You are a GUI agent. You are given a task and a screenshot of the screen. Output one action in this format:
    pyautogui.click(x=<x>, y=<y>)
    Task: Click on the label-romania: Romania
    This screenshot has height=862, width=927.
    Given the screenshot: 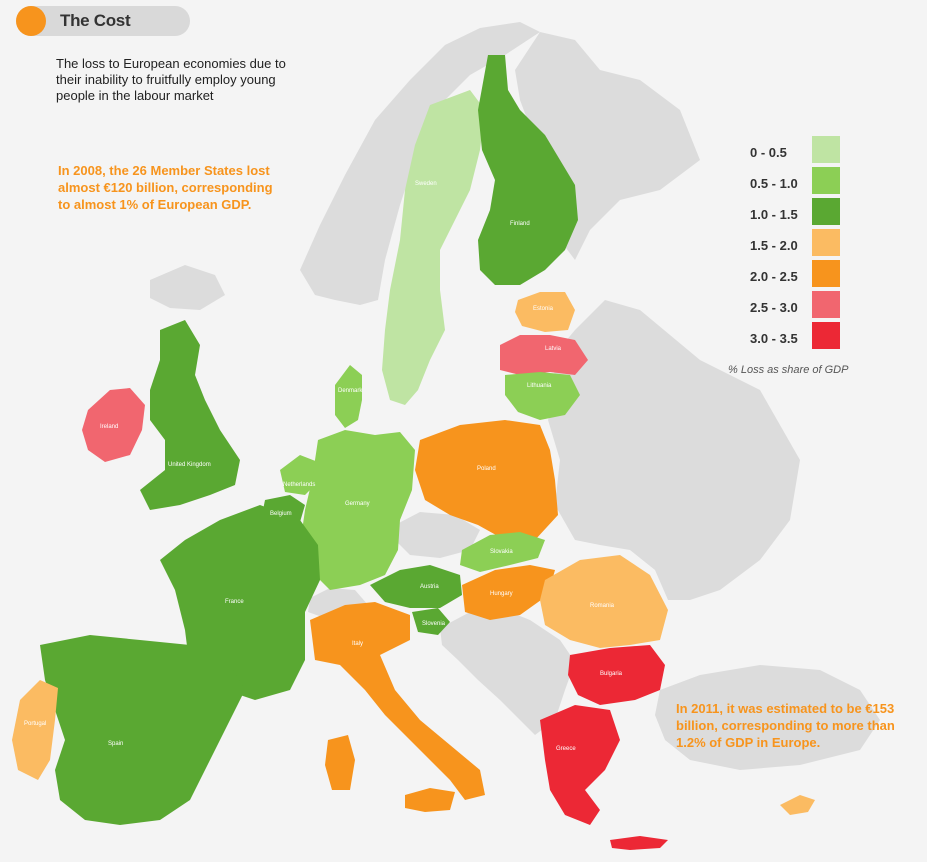 What is the action you would take?
    pyautogui.click(x=602, y=606)
    